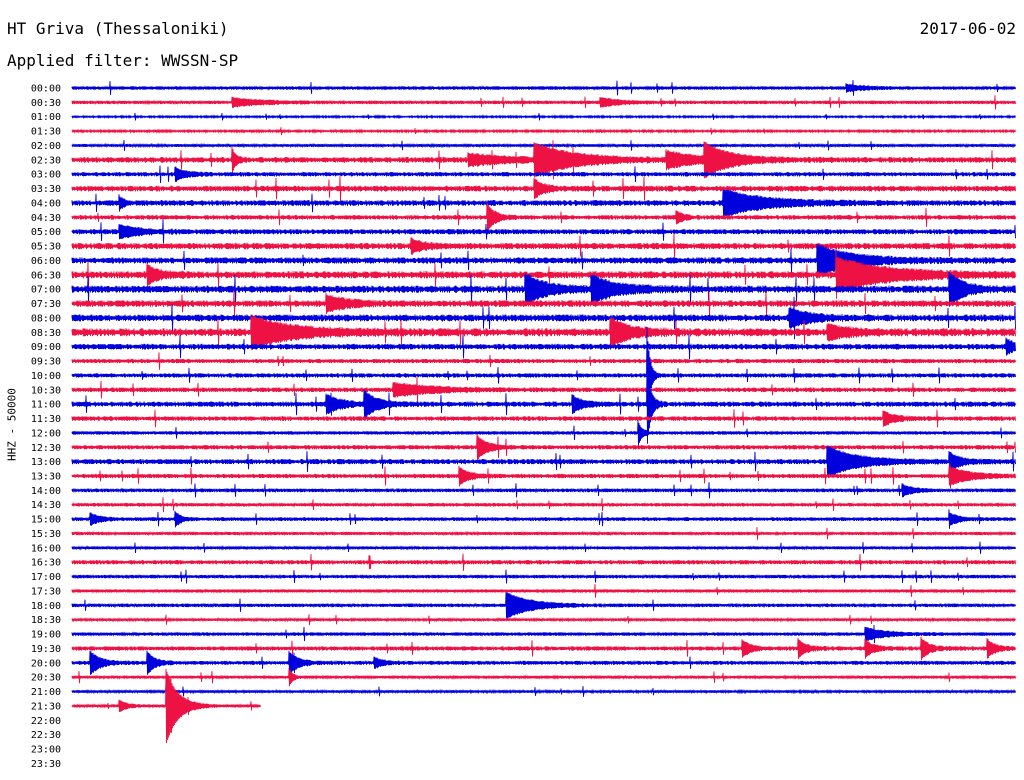  What do you see at coordinates (46, 433) in the screenshot?
I see `row-label: 12:00` at bounding box center [46, 433].